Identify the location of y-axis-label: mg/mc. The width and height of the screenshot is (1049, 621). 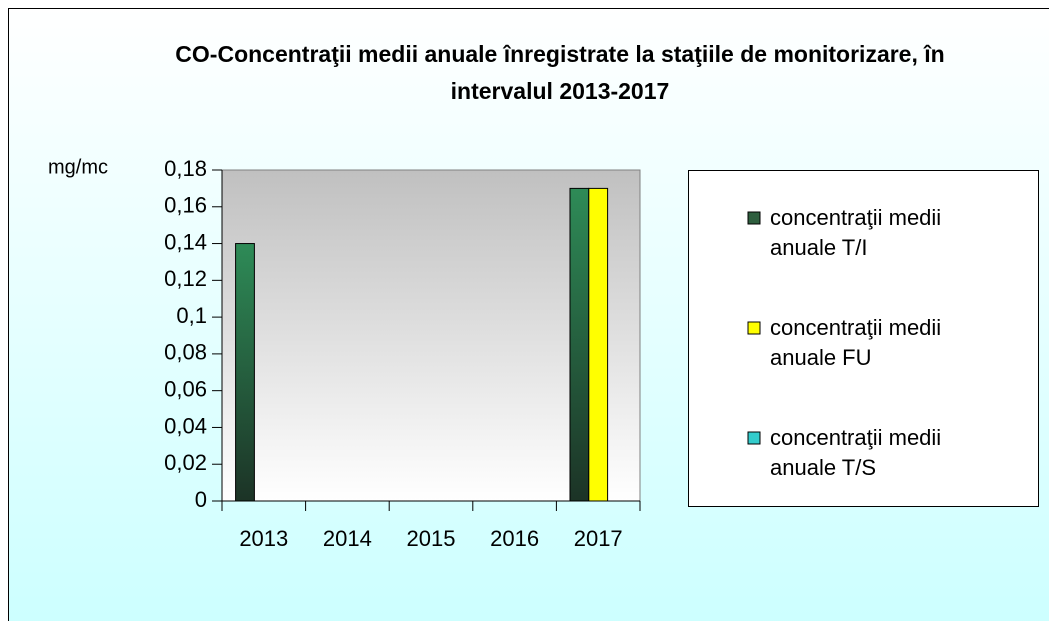
(78, 167).